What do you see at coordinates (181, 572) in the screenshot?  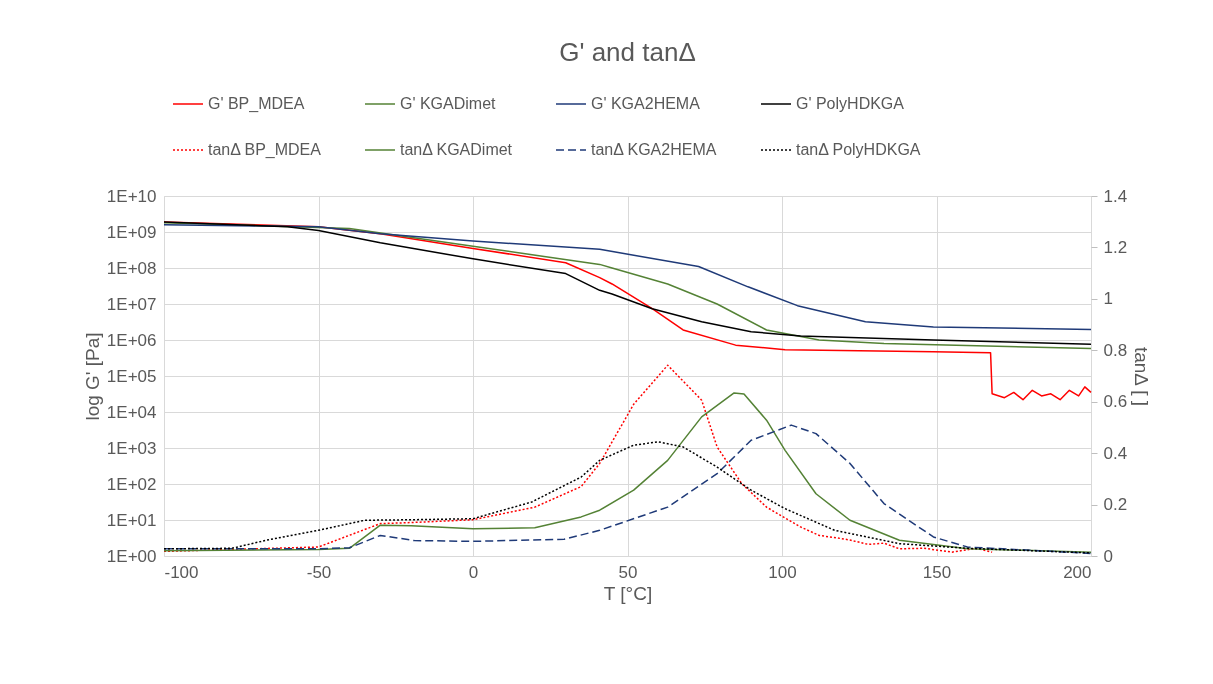 I see `x-tick-label: -100` at bounding box center [181, 572].